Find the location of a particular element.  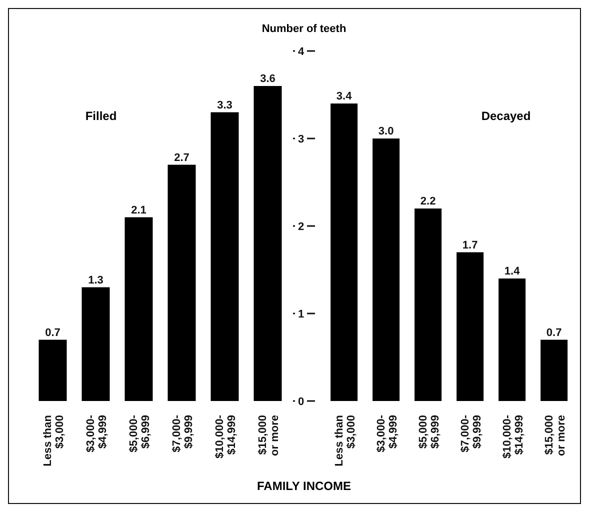

data-label: 1.4 is located at coordinates (512, 272).